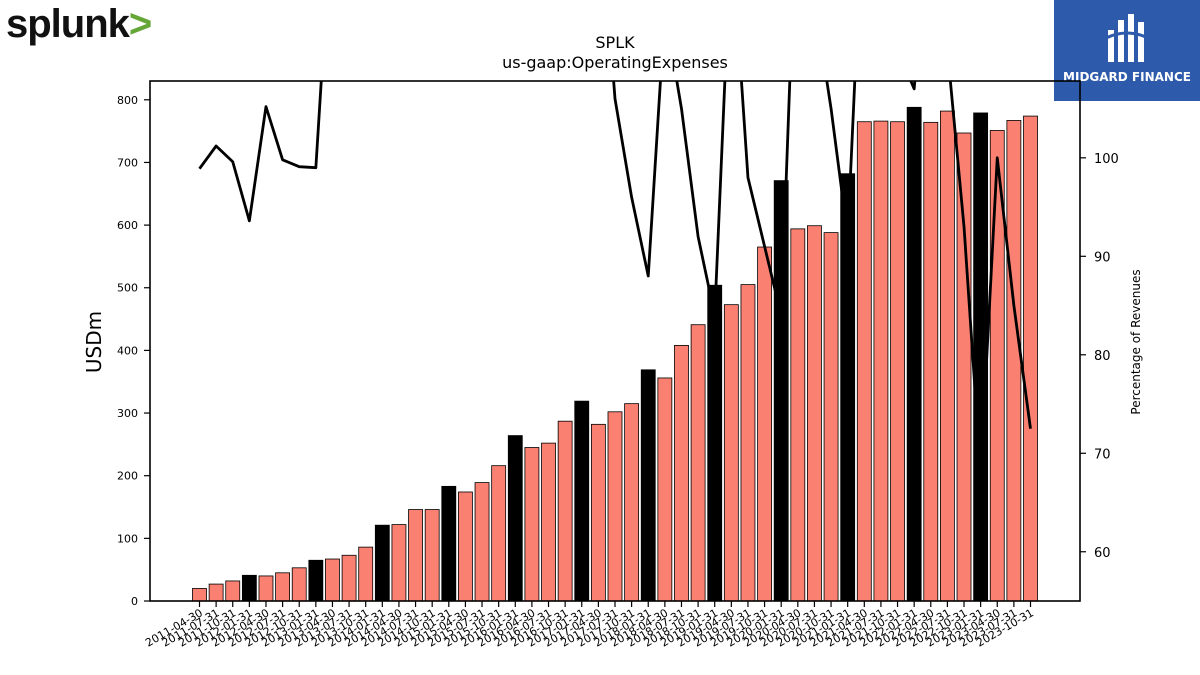 This screenshot has width=1200, height=675. I want to click on y-tick-label-600: 600, so click(127, 225).